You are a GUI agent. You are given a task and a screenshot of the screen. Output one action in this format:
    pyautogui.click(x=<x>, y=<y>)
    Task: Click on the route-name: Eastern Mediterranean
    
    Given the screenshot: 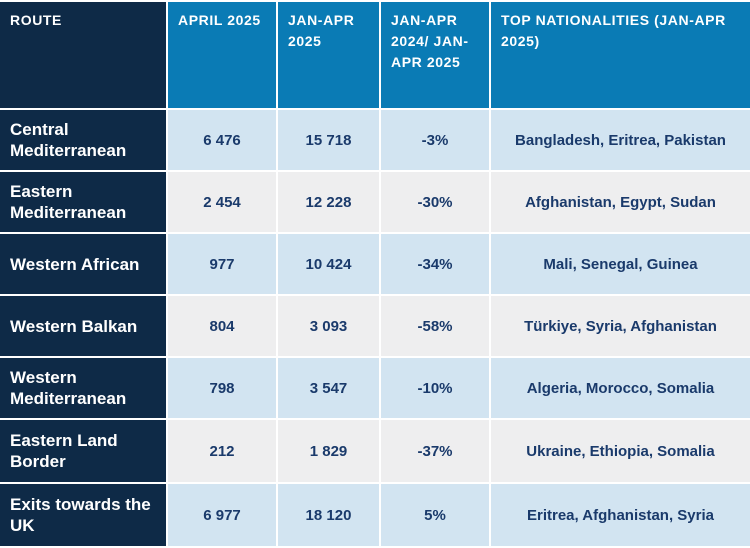 What is the action you would take?
    pyautogui.click(x=84, y=202)
    